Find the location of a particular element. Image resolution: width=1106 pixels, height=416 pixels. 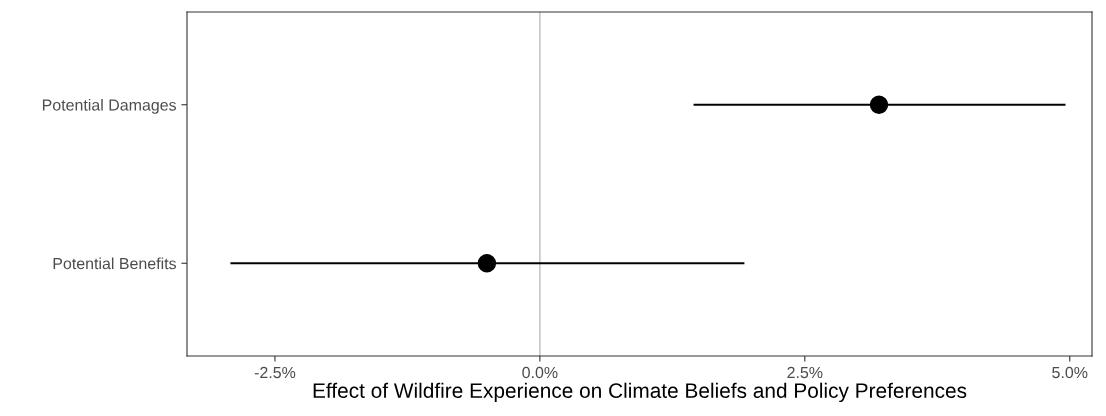

x-tick-label: 5.0% is located at coordinates (1070, 372).